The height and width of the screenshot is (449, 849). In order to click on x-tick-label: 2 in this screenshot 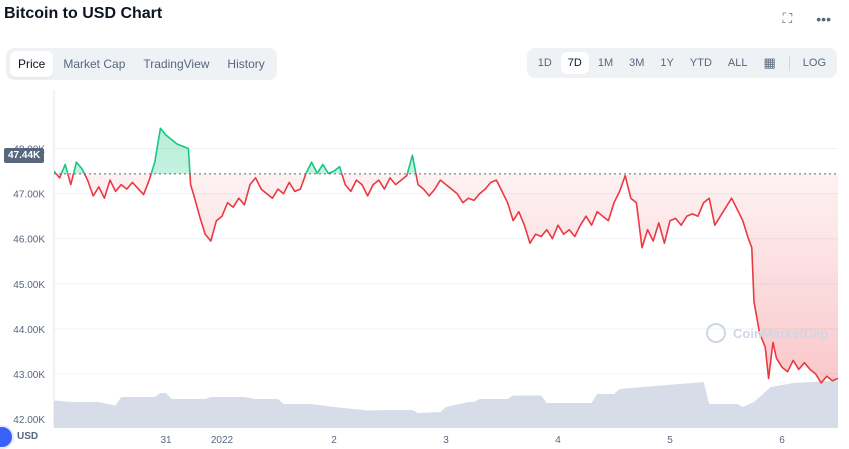, I will do `click(334, 440)`.